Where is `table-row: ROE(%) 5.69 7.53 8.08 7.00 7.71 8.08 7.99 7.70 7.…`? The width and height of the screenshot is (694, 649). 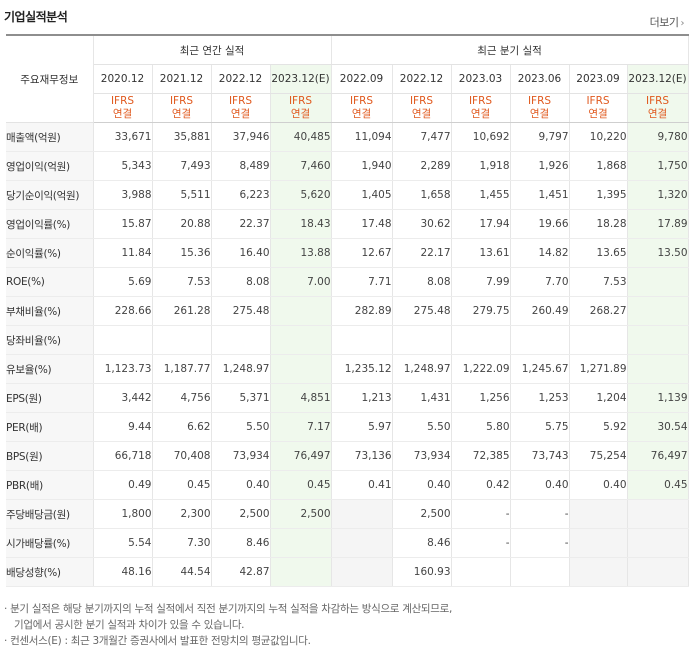
table-row: ROE(%) 5.69 7.53 8.08 7.00 7.71 8.08 7.99 7.70 7.… is located at coordinates (347, 282).